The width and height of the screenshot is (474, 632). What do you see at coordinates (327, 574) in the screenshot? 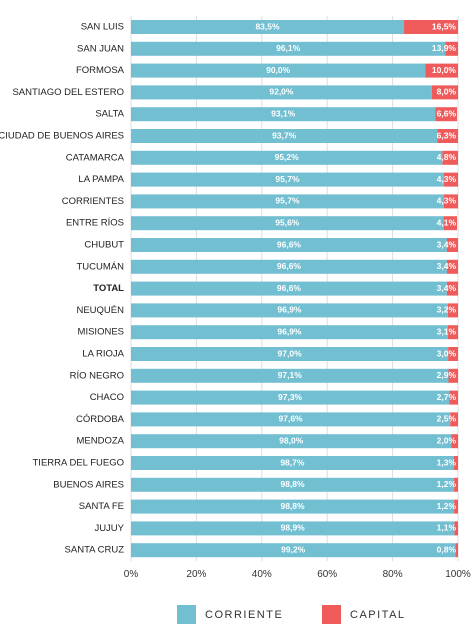
I see `x-tick-label: 60%` at bounding box center [327, 574].